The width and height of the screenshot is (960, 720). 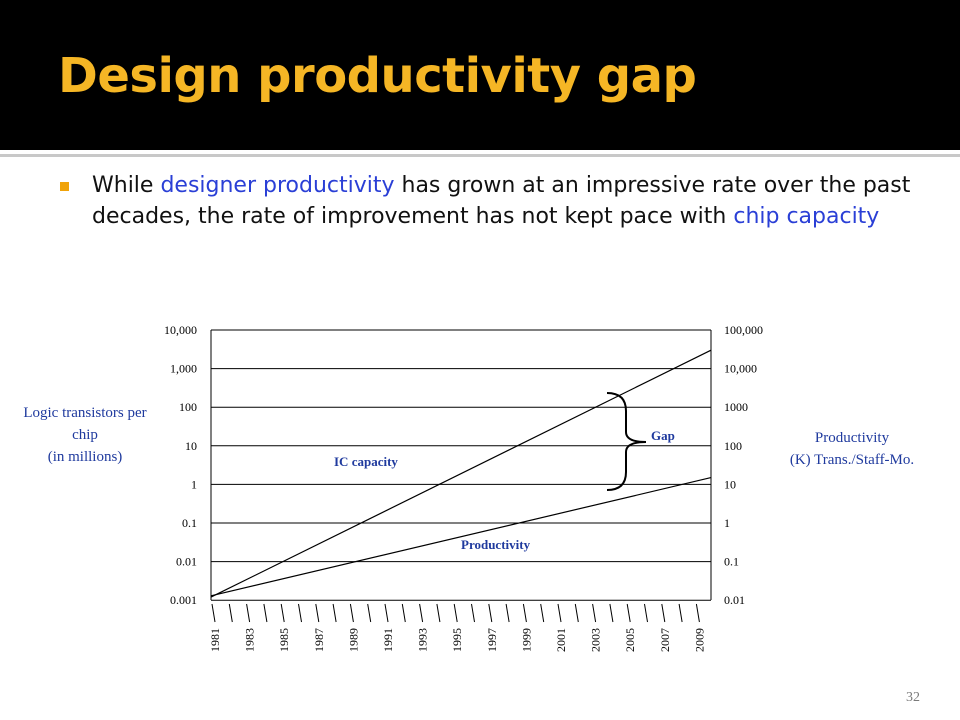 I want to click on left-tick-label: 0.1, so click(x=189, y=523).